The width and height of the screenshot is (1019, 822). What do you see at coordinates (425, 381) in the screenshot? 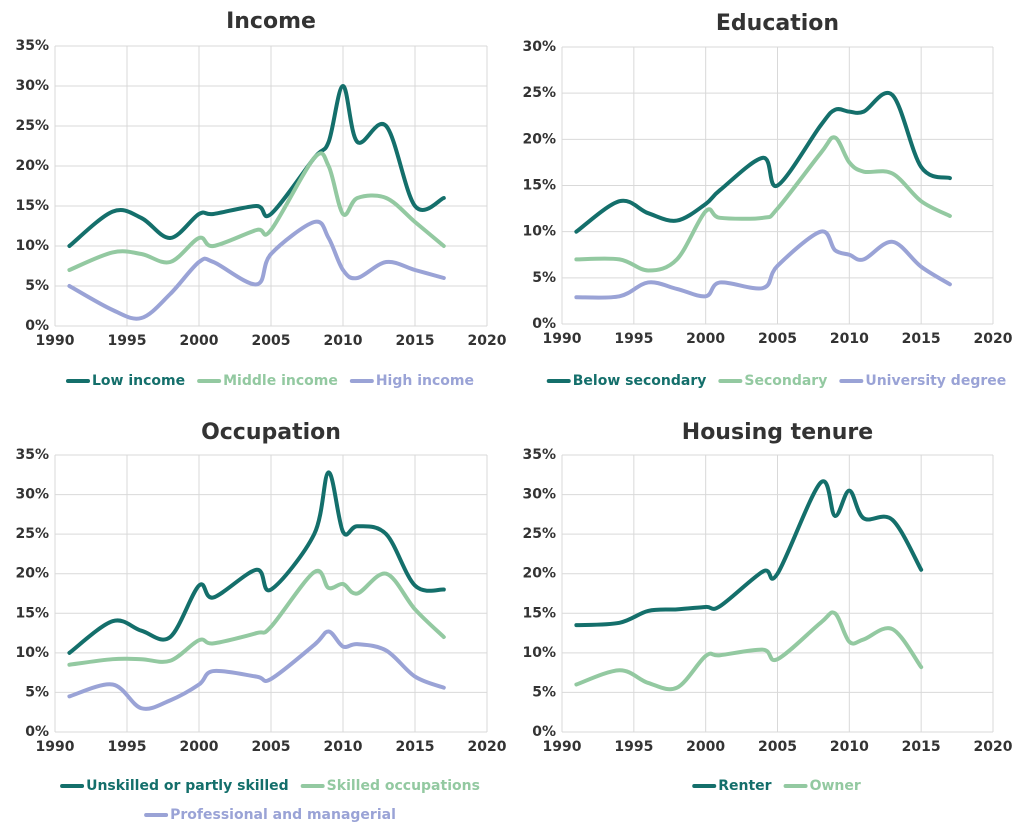
I see `legend-label: High income` at bounding box center [425, 381].